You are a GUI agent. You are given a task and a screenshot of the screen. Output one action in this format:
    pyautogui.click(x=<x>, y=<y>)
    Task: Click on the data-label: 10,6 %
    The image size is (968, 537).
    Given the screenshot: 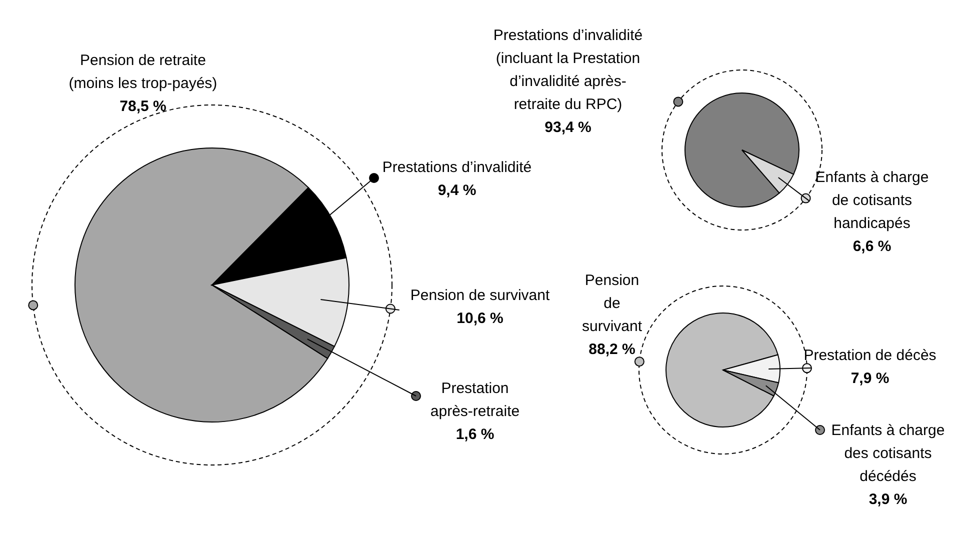 What is the action you would take?
    pyautogui.click(x=480, y=318)
    